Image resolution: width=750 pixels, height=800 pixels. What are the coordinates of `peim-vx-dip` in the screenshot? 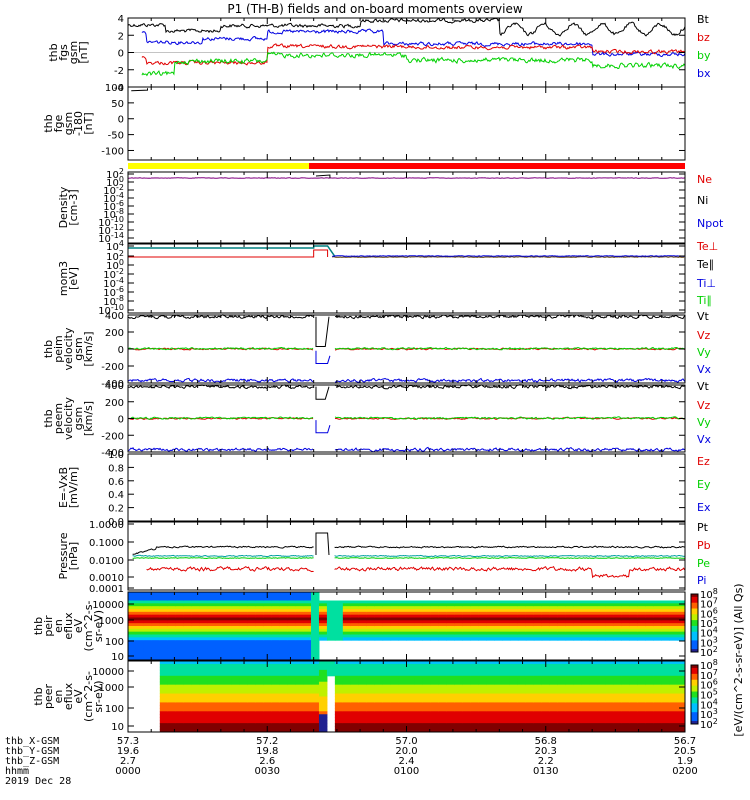 It's located at (323, 357).